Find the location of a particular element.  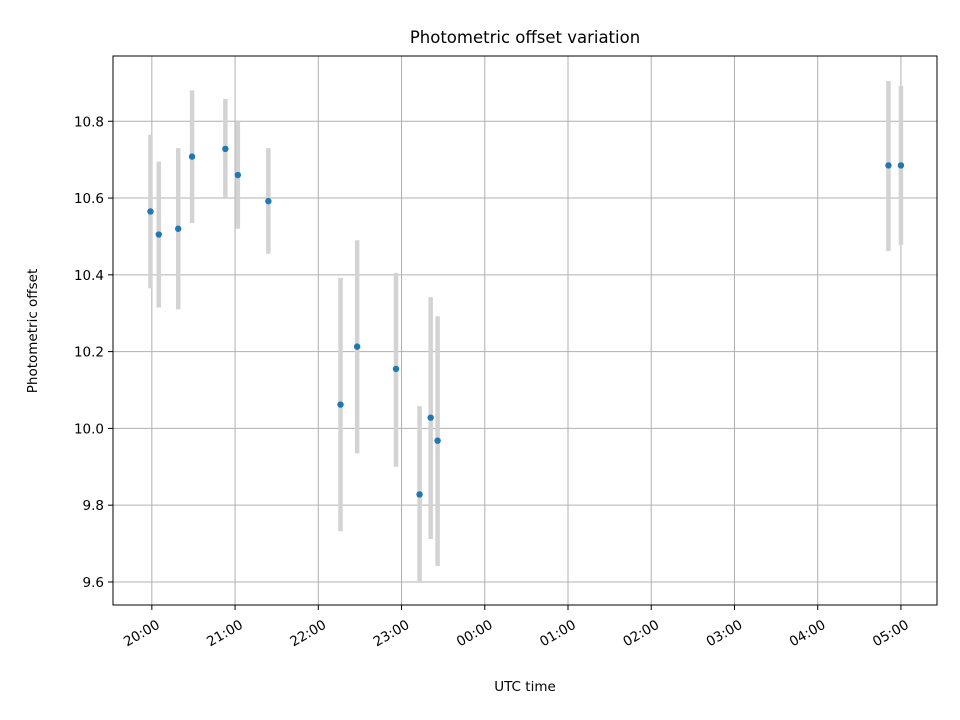

y-tick-label: 9.8 is located at coordinates (93, 506).